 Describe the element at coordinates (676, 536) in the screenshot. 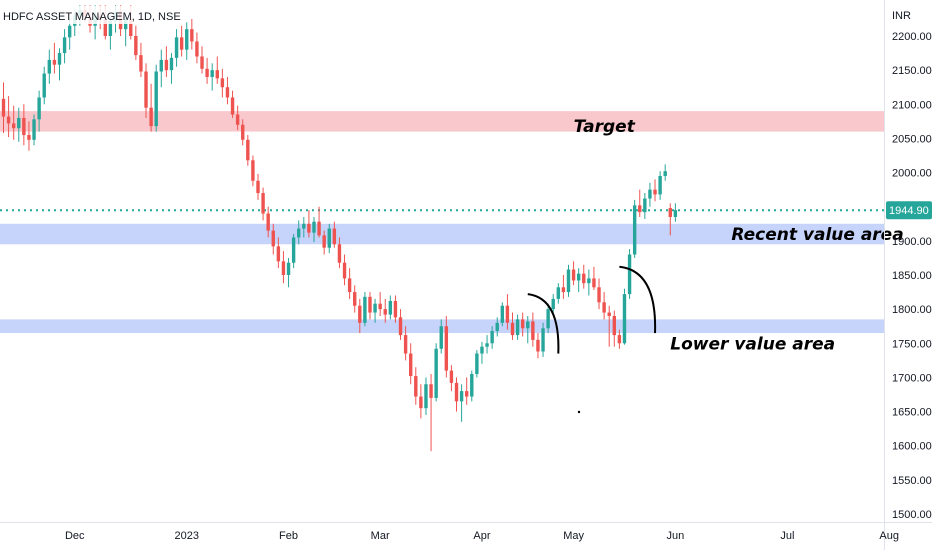

I see `x-tick-label: Jun` at that location.